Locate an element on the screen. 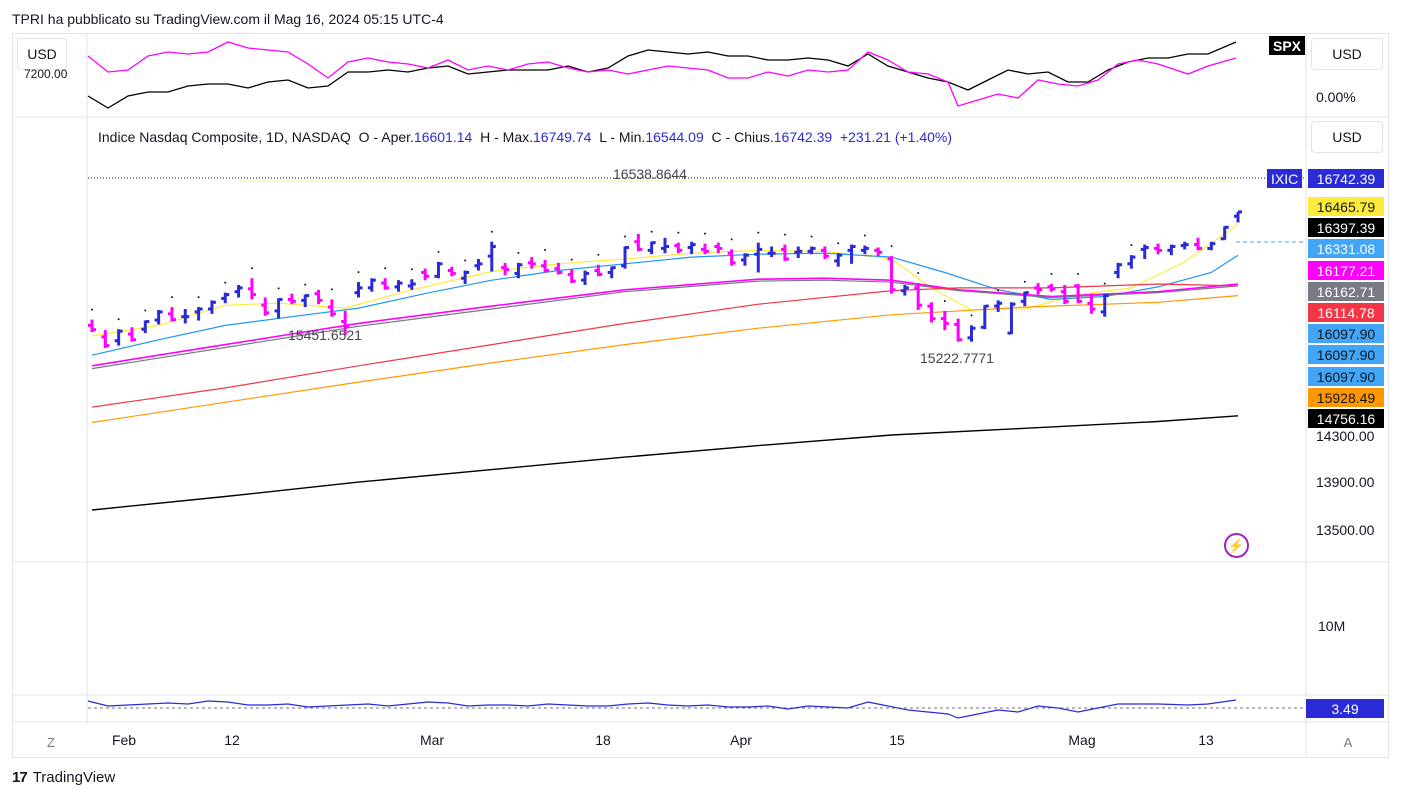  y-tick-2: 13500.00 is located at coordinates (1345, 530).